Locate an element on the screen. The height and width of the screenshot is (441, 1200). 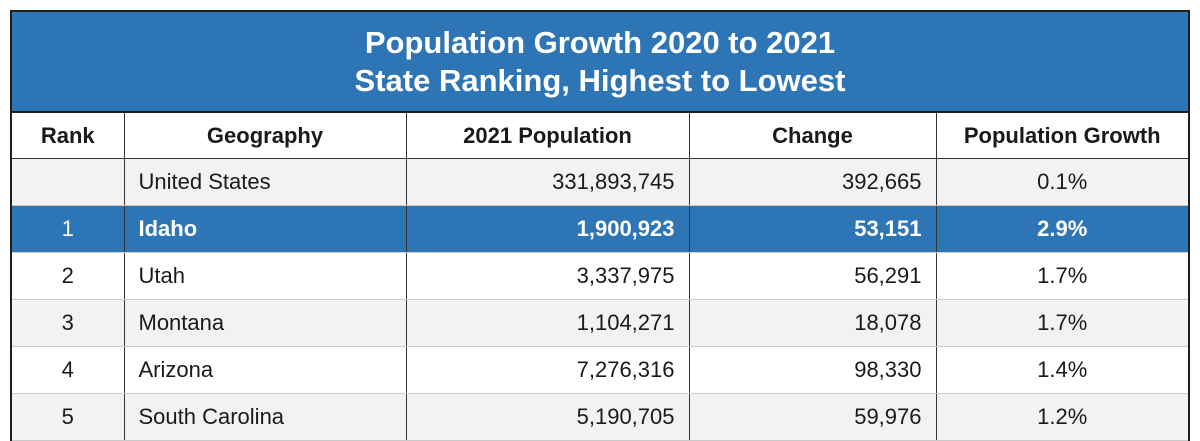
cell-population: 1,900,923 is located at coordinates (547, 229).